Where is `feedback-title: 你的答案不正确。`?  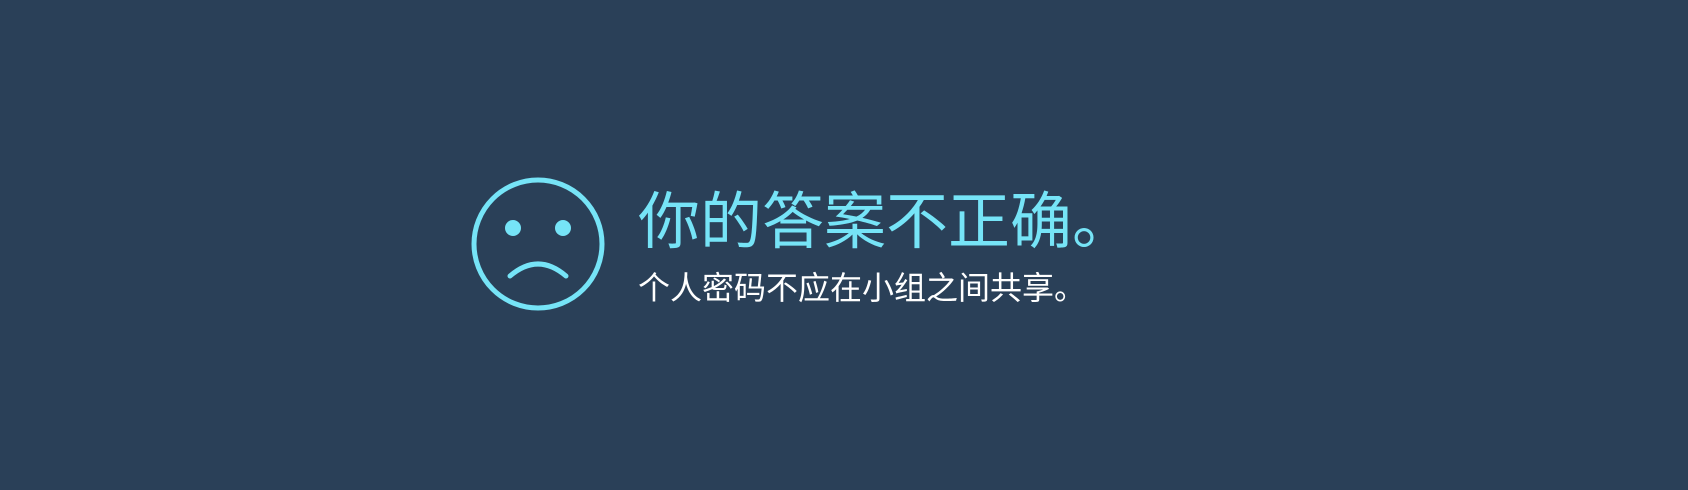
feedback-title: 你的答案不正确。 is located at coordinates (886, 221).